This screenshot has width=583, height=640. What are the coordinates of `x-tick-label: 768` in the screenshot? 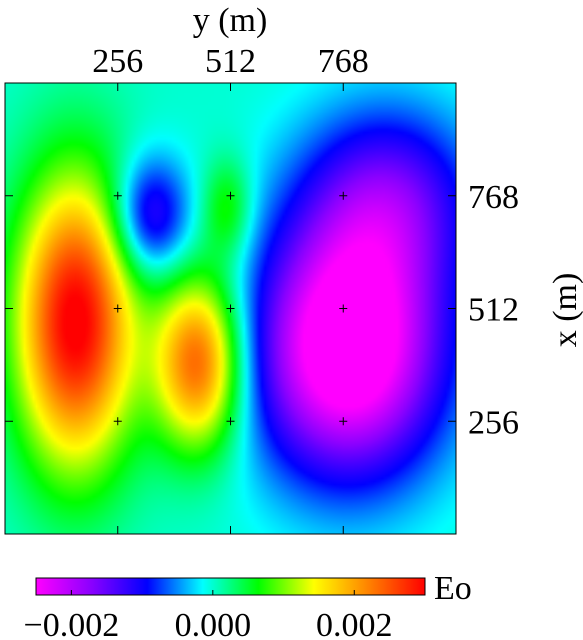 It's located at (343, 61).